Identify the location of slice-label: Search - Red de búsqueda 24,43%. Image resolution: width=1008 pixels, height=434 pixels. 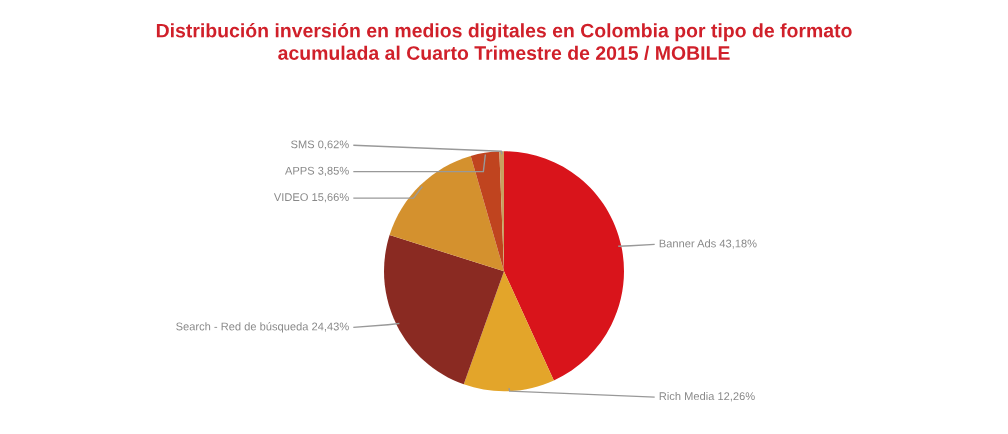
(262, 327).